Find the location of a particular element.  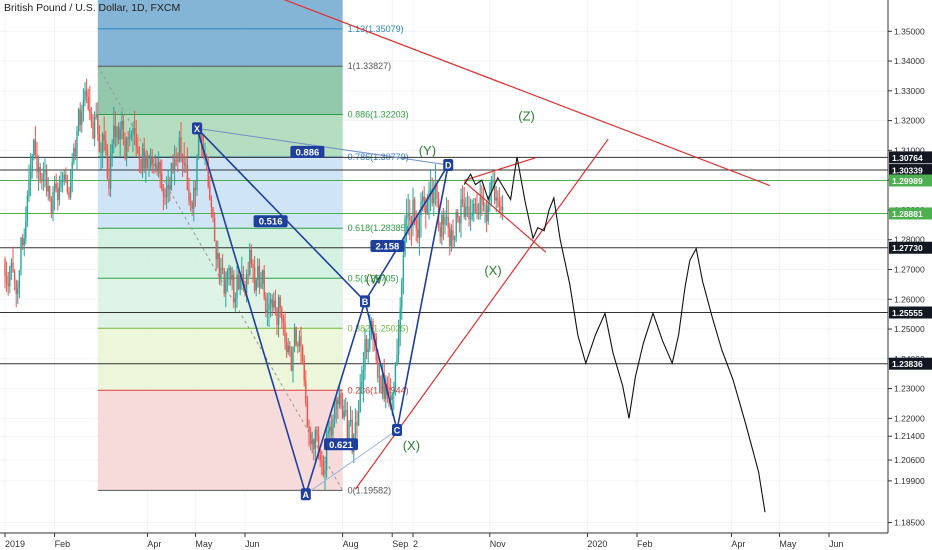

annotation-labels: (Z) (Y) (W) (X) (X) is located at coordinates (450, 280).